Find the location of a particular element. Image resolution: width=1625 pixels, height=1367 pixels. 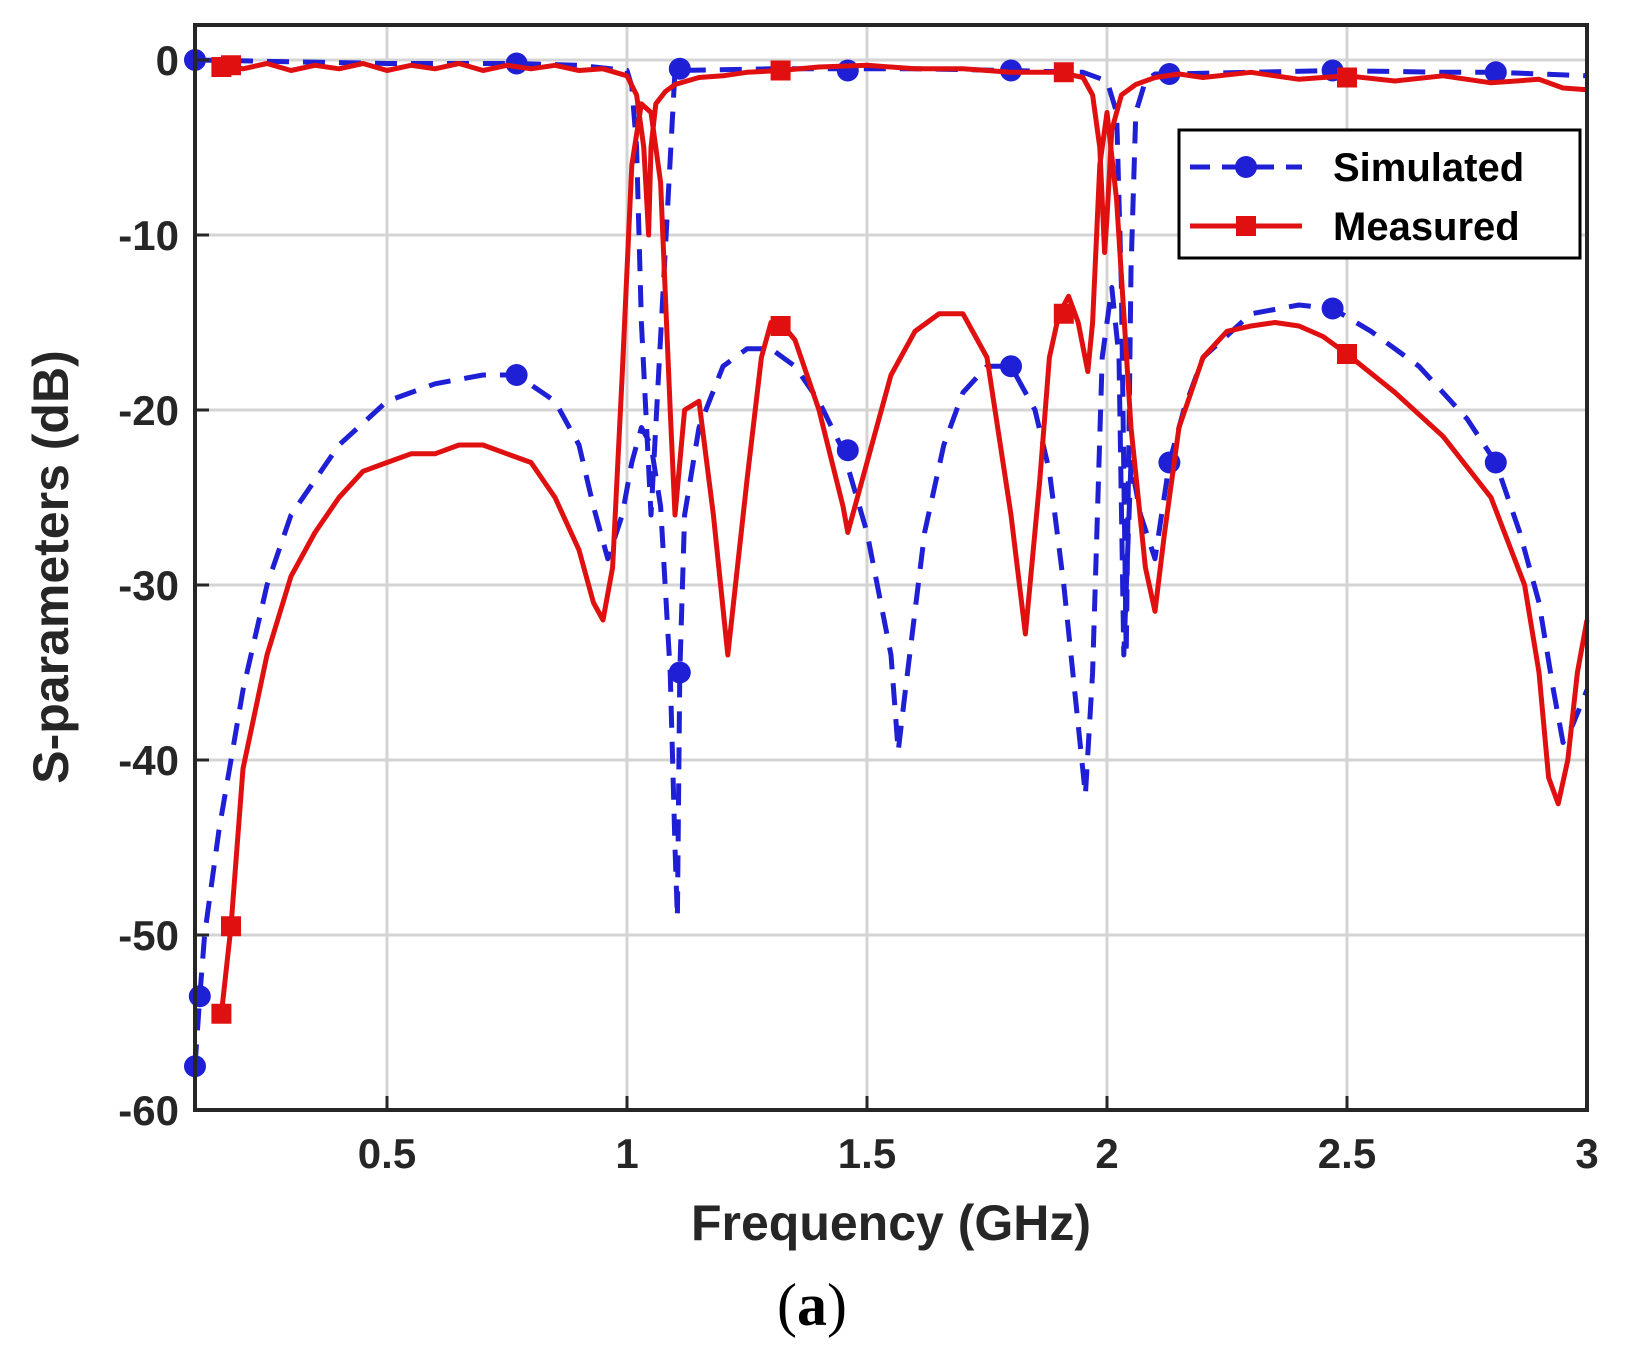

y-tick-label: 0 is located at coordinates (167, 60).